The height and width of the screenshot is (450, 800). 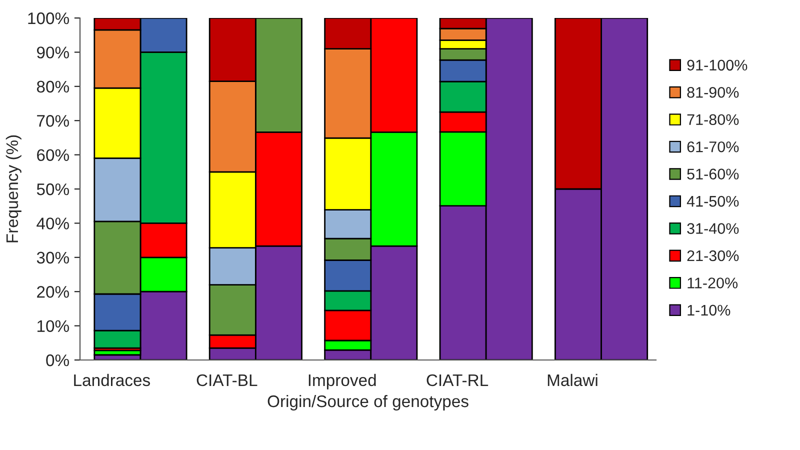 What do you see at coordinates (457, 380) in the screenshot?
I see `x-tick-label: CIAT-RL` at bounding box center [457, 380].